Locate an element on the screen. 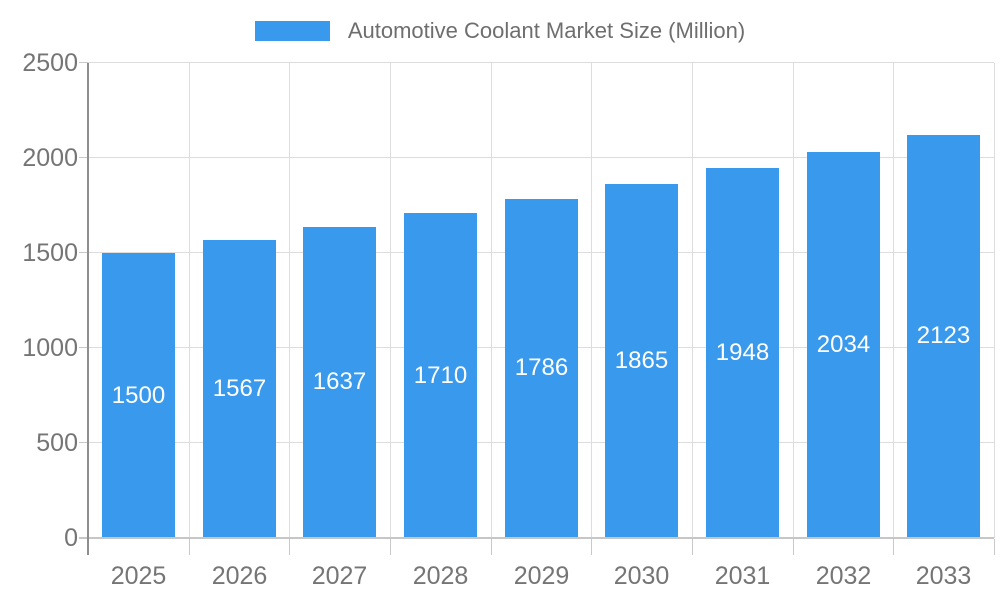 Image resolution: width=1000 pixels, height=600 pixels. bar-value-label: 1786 is located at coordinates (541, 367).